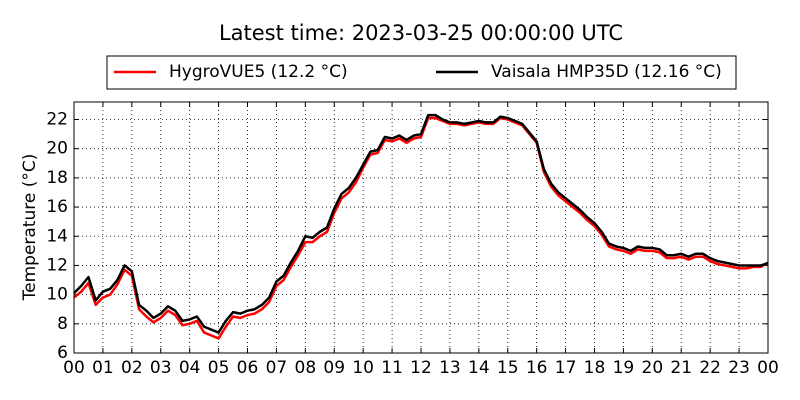 The width and height of the screenshot is (800, 400). What do you see at coordinates (566, 368) in the screenshot?
I see `x-tick-label: 17` at bounding box center [566, 368].